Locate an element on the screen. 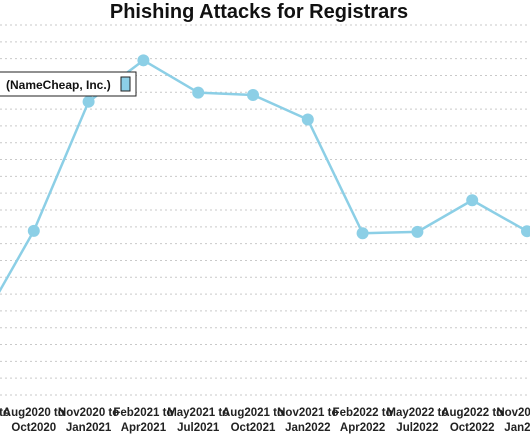  x-tick-label-end: Jan2023 is located at coordinates (517, 428).